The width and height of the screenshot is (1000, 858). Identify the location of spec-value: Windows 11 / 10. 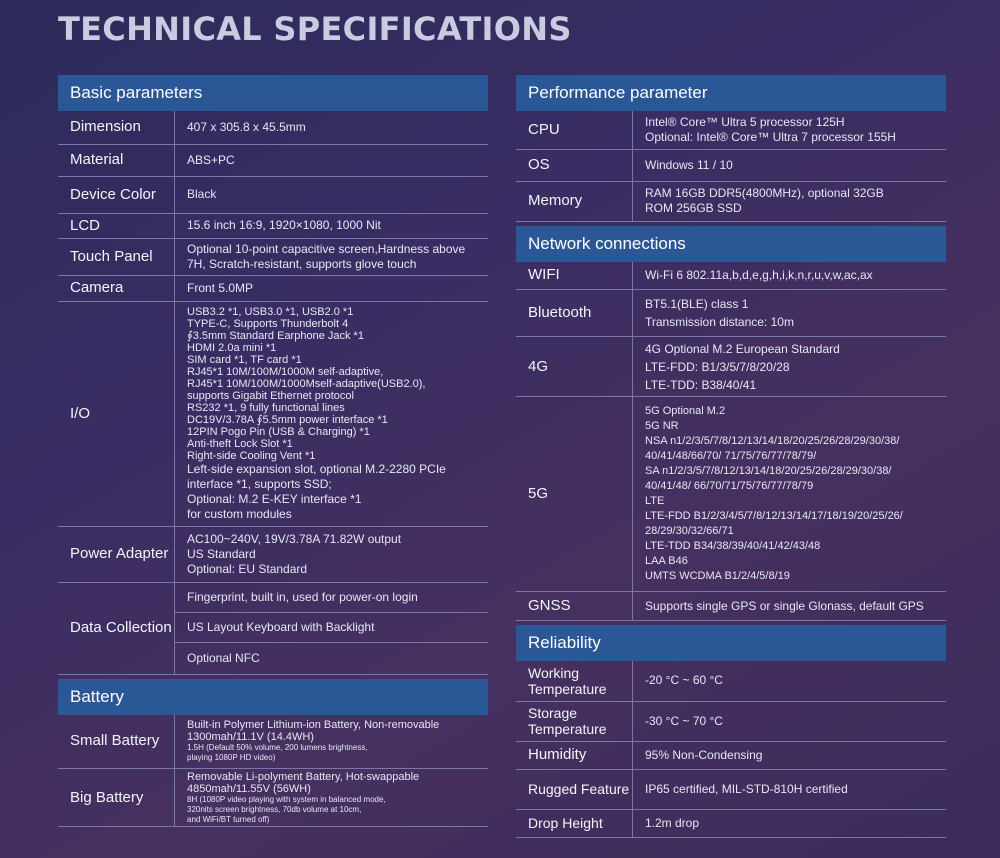
(789, 165).